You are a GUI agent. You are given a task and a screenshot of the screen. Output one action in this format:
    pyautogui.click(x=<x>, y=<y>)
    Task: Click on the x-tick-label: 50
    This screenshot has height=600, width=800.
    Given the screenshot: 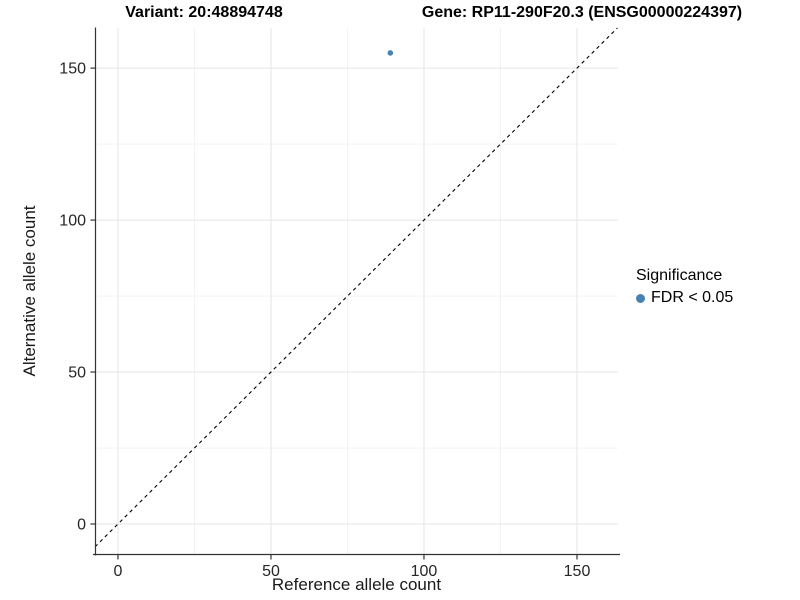 What is the action you would take?
    pyautogui.click(x=271, y=571)
    